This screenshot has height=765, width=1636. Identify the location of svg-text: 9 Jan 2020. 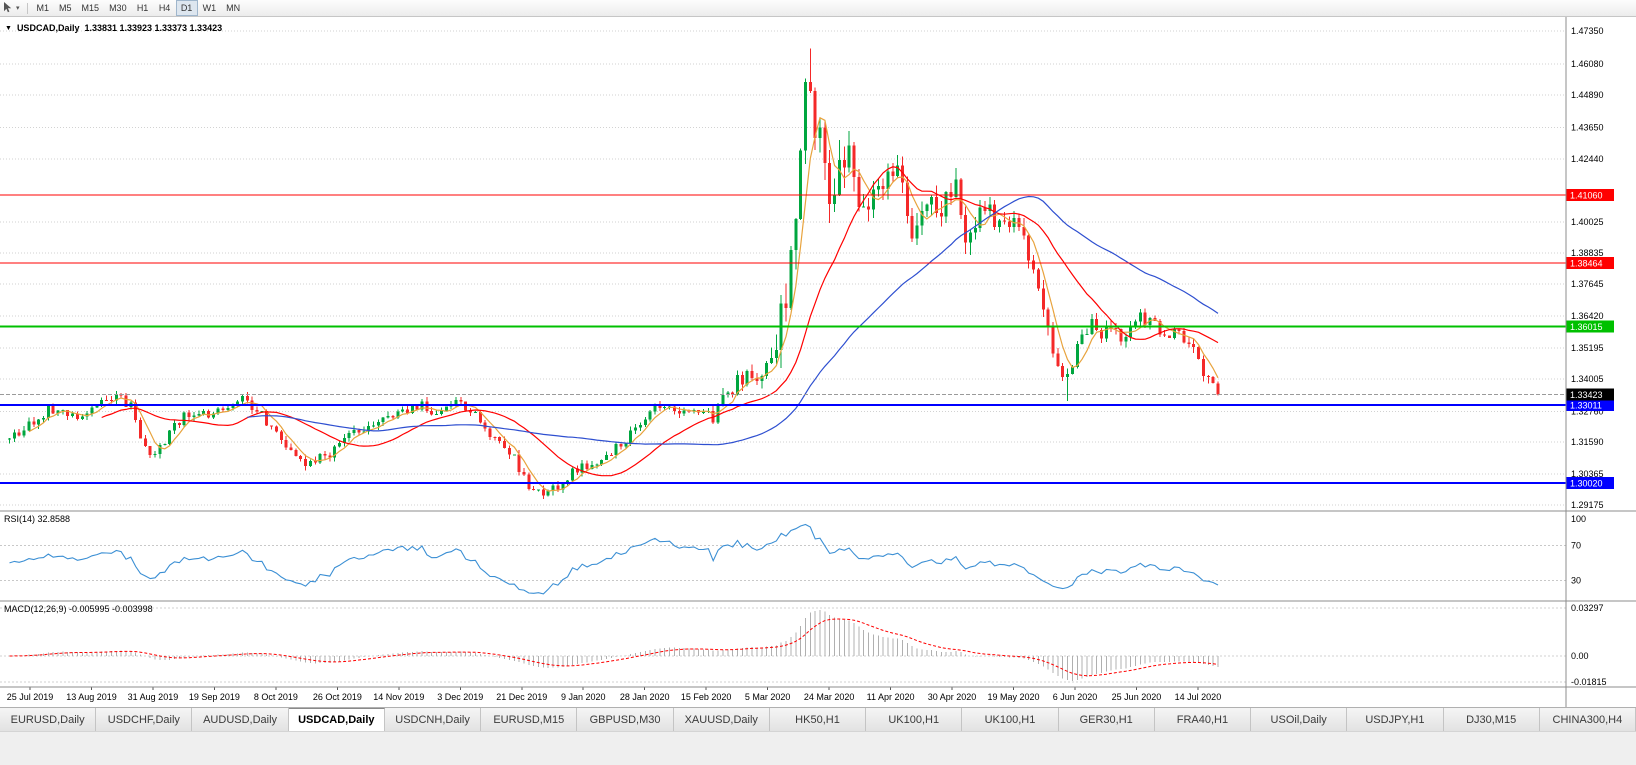
(583, 697).